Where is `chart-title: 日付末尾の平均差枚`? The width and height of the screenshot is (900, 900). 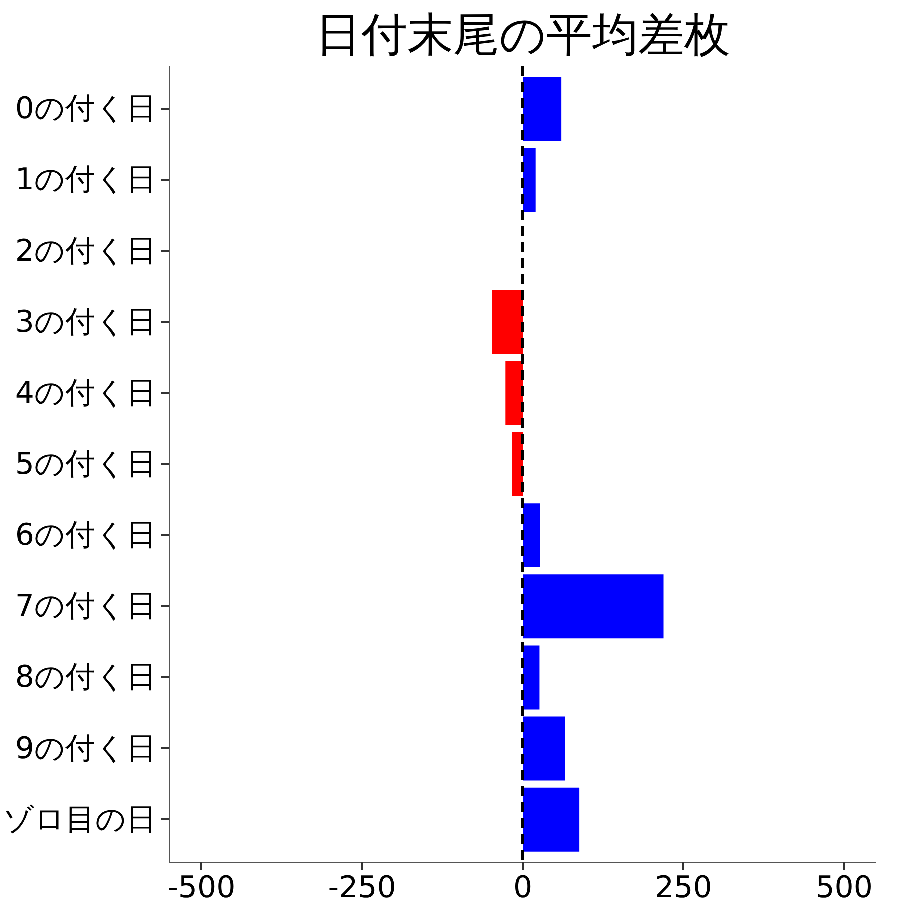
chart-title: 日付末尾の平均差枚 is located at coordinates (523, 35).